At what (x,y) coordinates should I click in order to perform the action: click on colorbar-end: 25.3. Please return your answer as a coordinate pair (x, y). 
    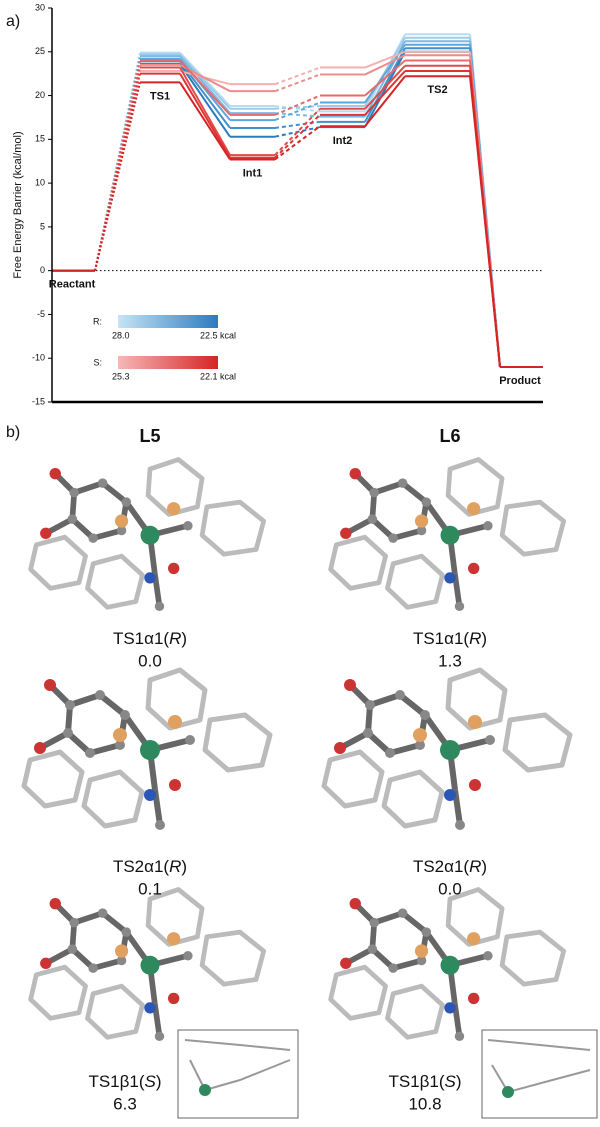
    Looking at the image, I should click on (121, 376).